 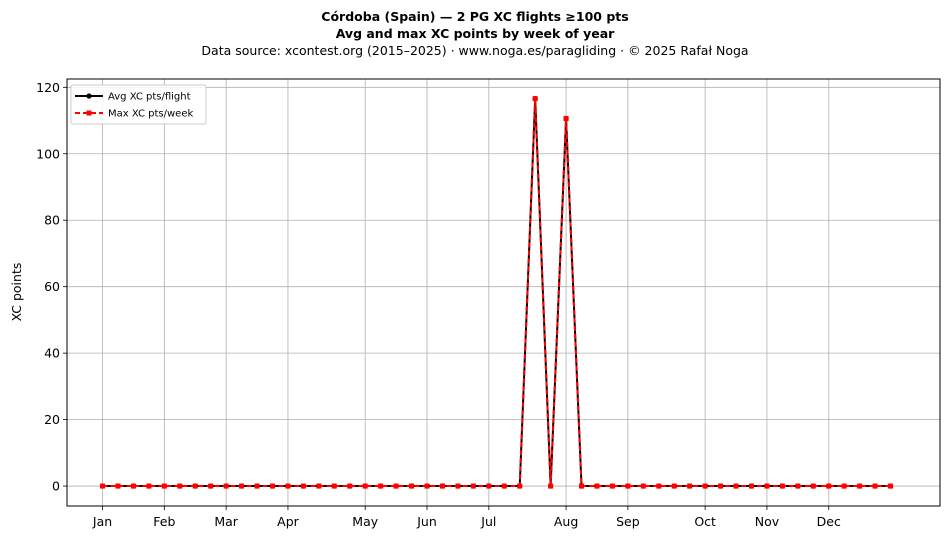 What do you see at coordinates (52, 419) in the screenshot?
I see `y-tick-label: 20` at bounding box center [52, 419].